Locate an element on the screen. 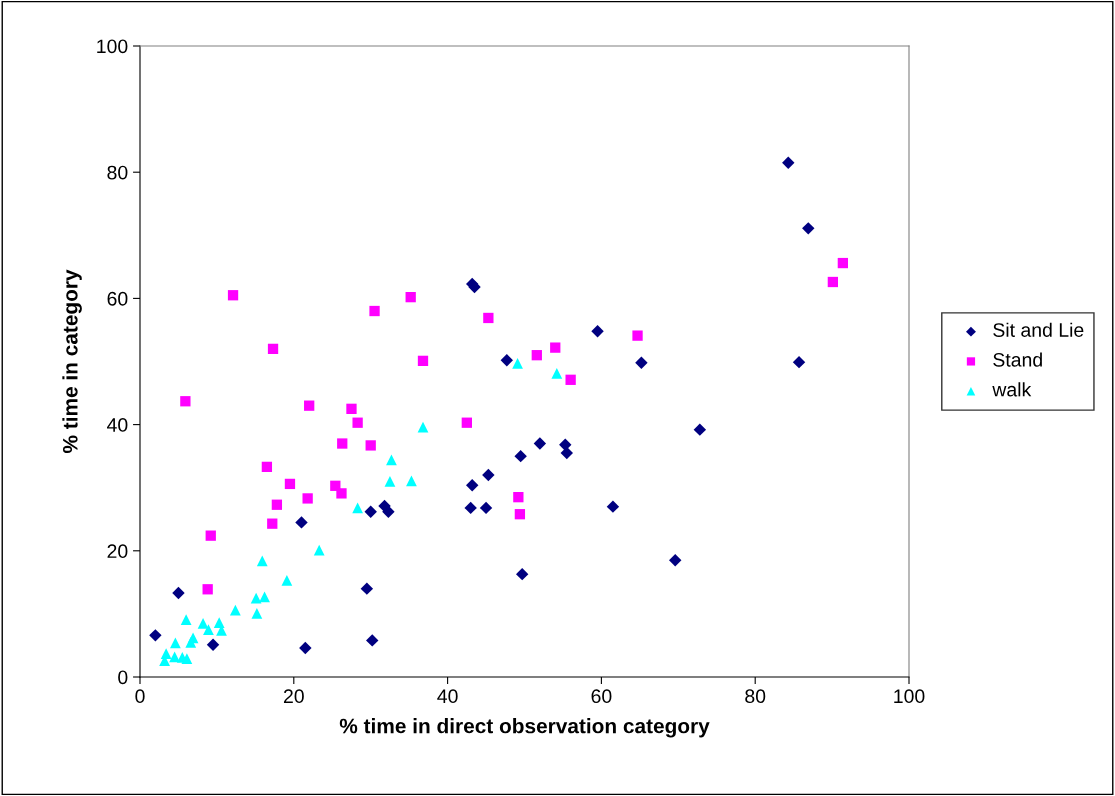 The width and height of the screenshot is (1115, 796). x-tick-label: 40 is located at coordinates (447, 696).